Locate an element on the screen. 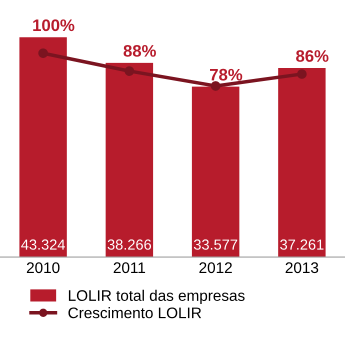 The image size is (345, 345). x-tick-label: 2010 is located at coordinates (43, 268).